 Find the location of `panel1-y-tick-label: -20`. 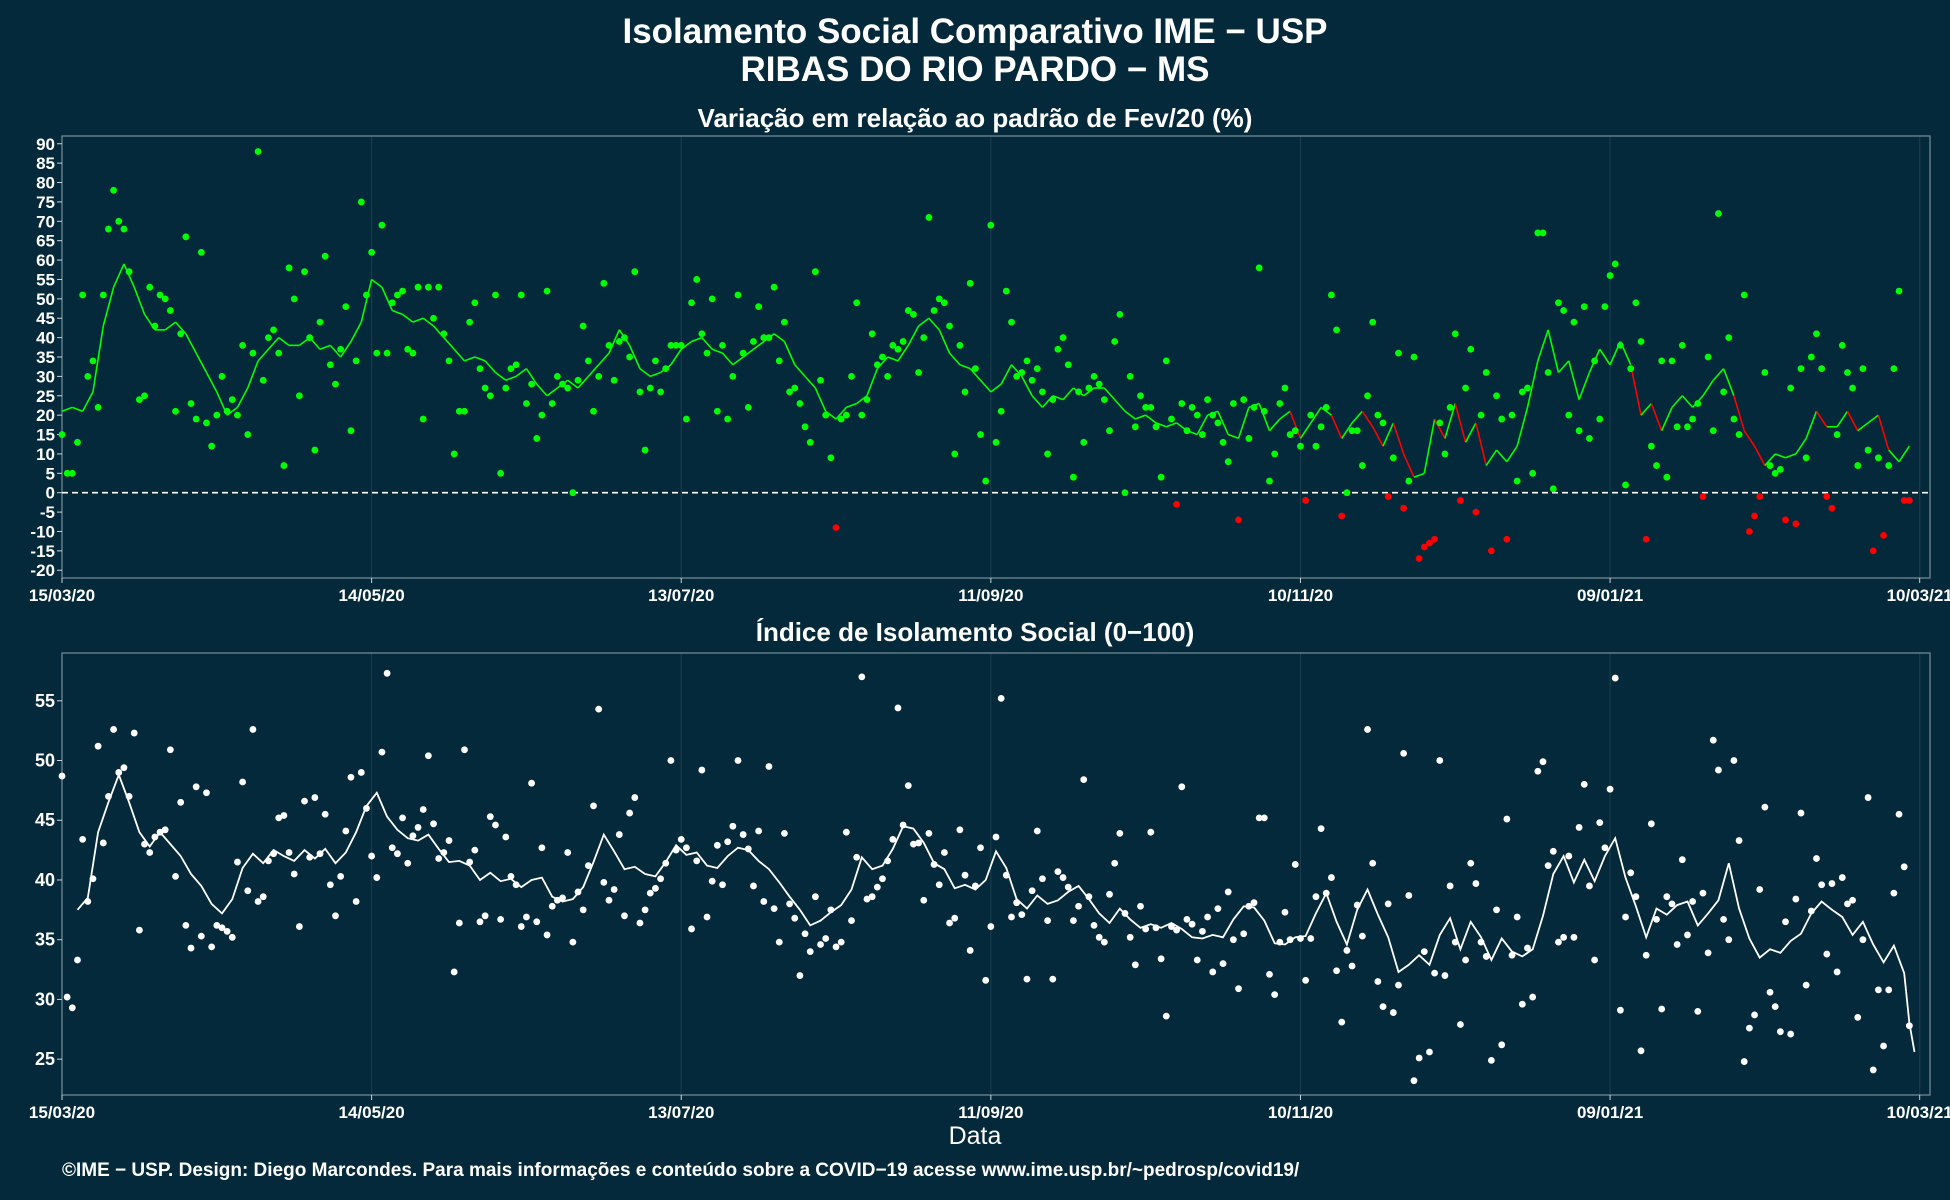

panel1-y-tick-label: -20 is located at coordinates (42, 570).